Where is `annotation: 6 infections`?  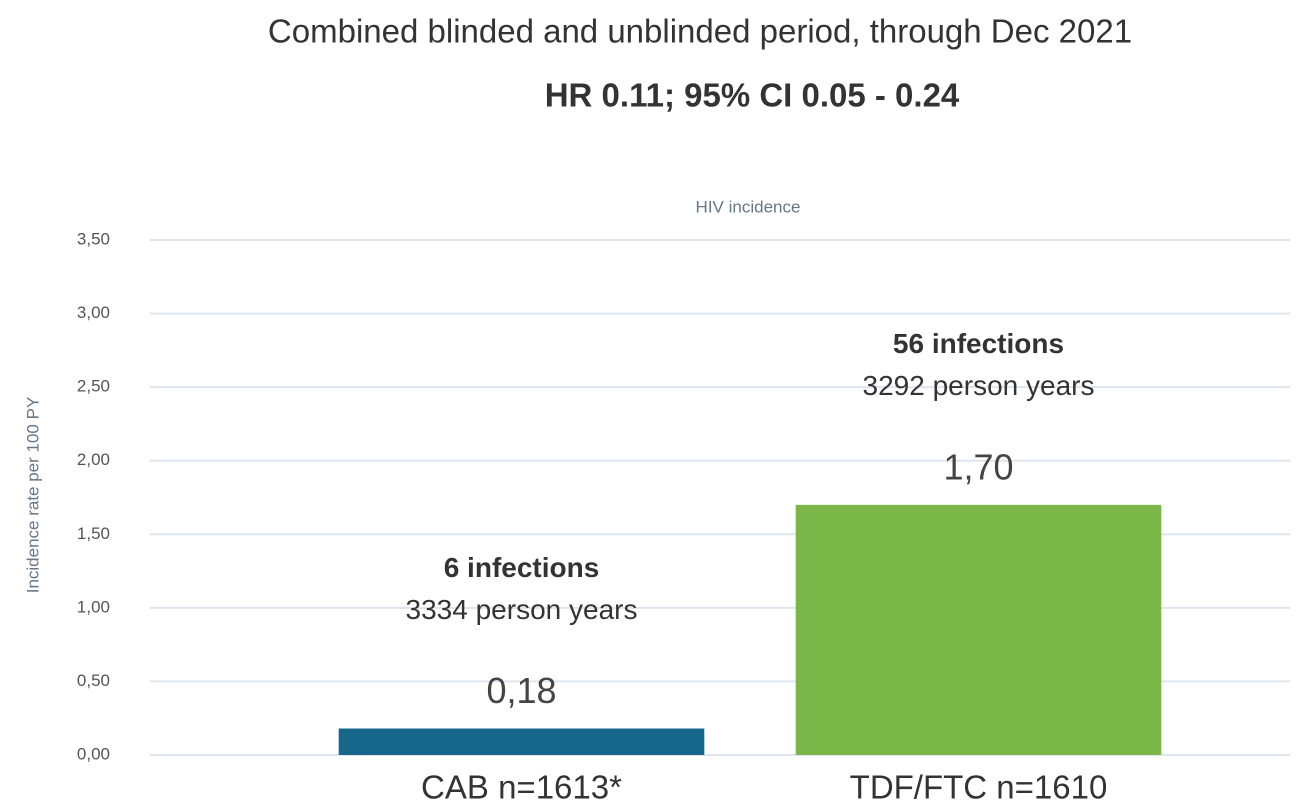 annotation: 6 infections is located at coordinates (522, 567).